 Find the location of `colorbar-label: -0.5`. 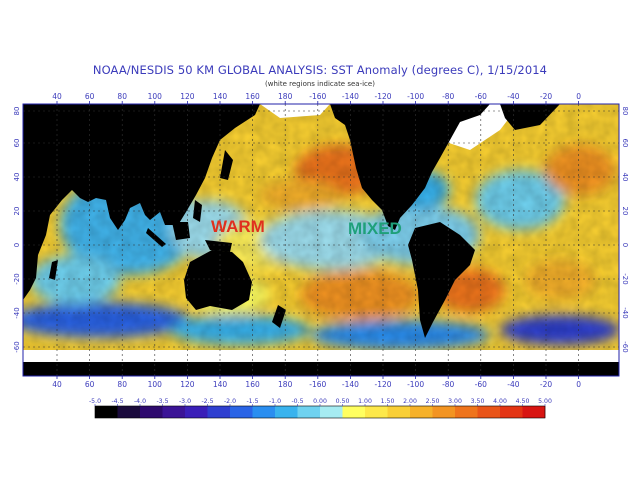

colorbar-label: -0.5 is located at coordinates (297, 401).